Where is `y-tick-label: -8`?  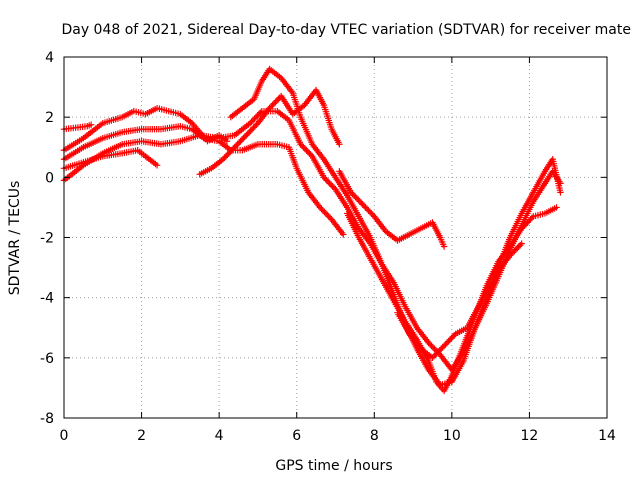
y-tick-label: -8 is located at coordinates (47, 419).